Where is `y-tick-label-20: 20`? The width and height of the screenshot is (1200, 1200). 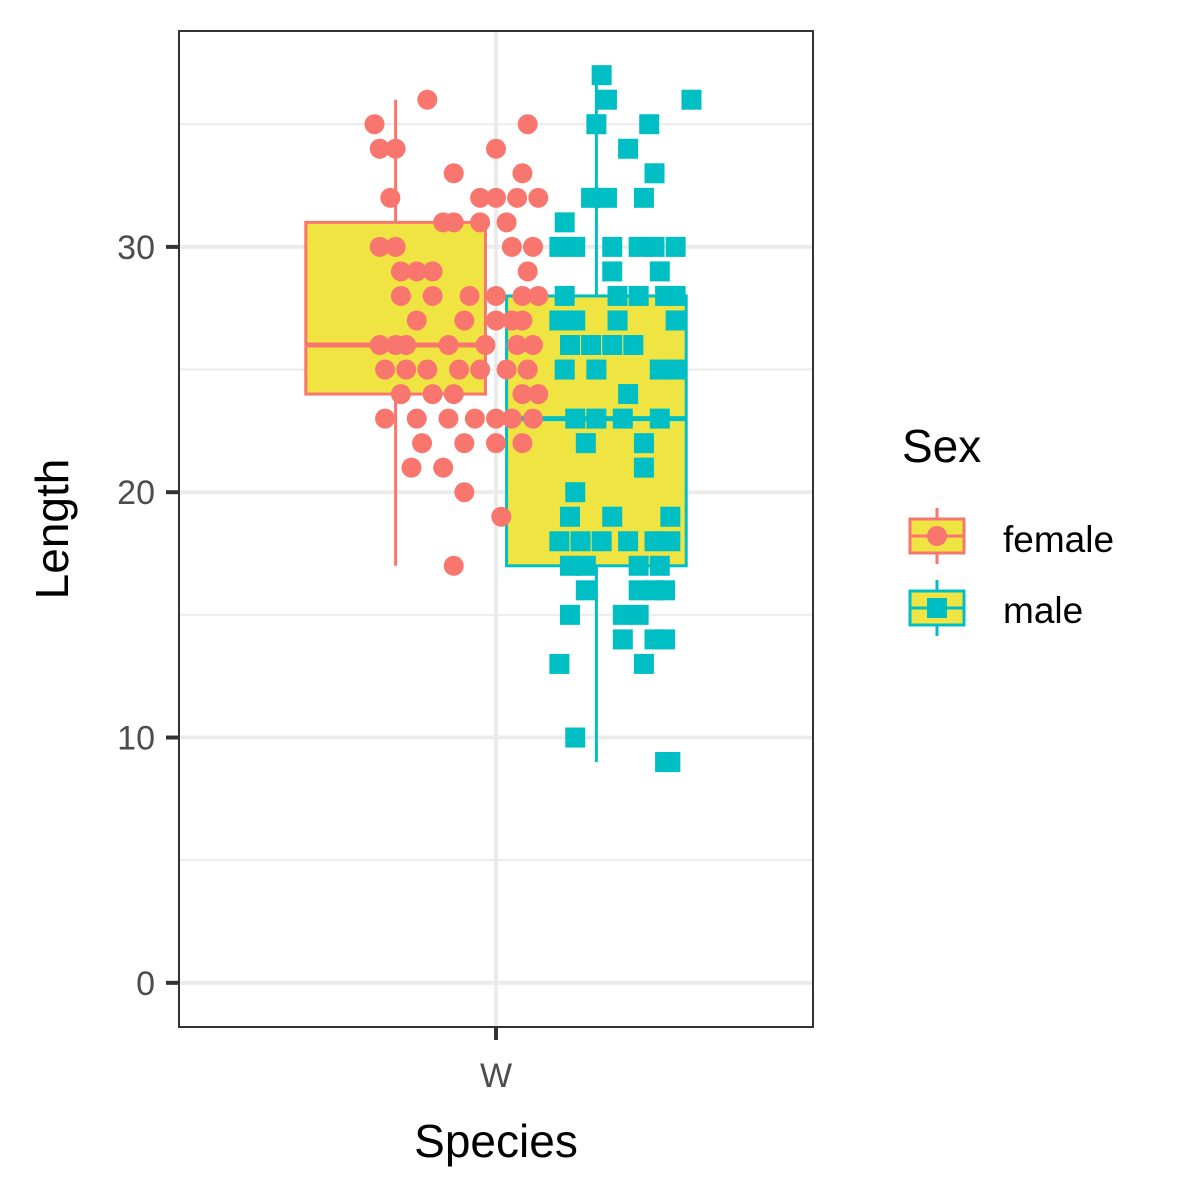
y-tick-label-20: 20 is located at coordinates (136, 493).